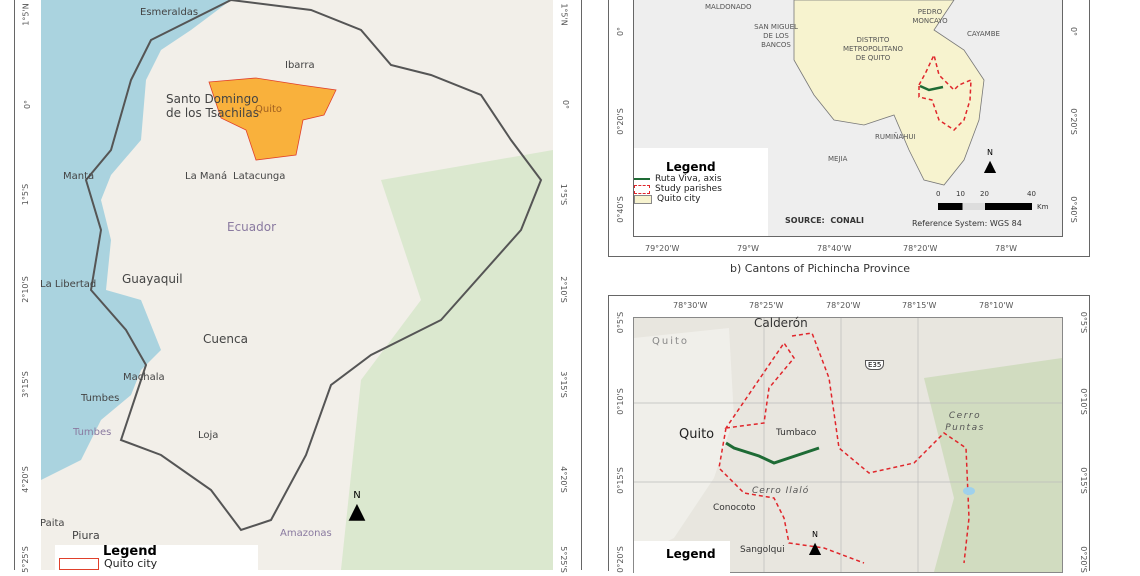 Image resolution: width=1140 pixels, height=576 pixels. What do you see at coordinates (734, 508) in the screenshot?
I see `place-label: Conocoto` at bounding box center [734, 508].